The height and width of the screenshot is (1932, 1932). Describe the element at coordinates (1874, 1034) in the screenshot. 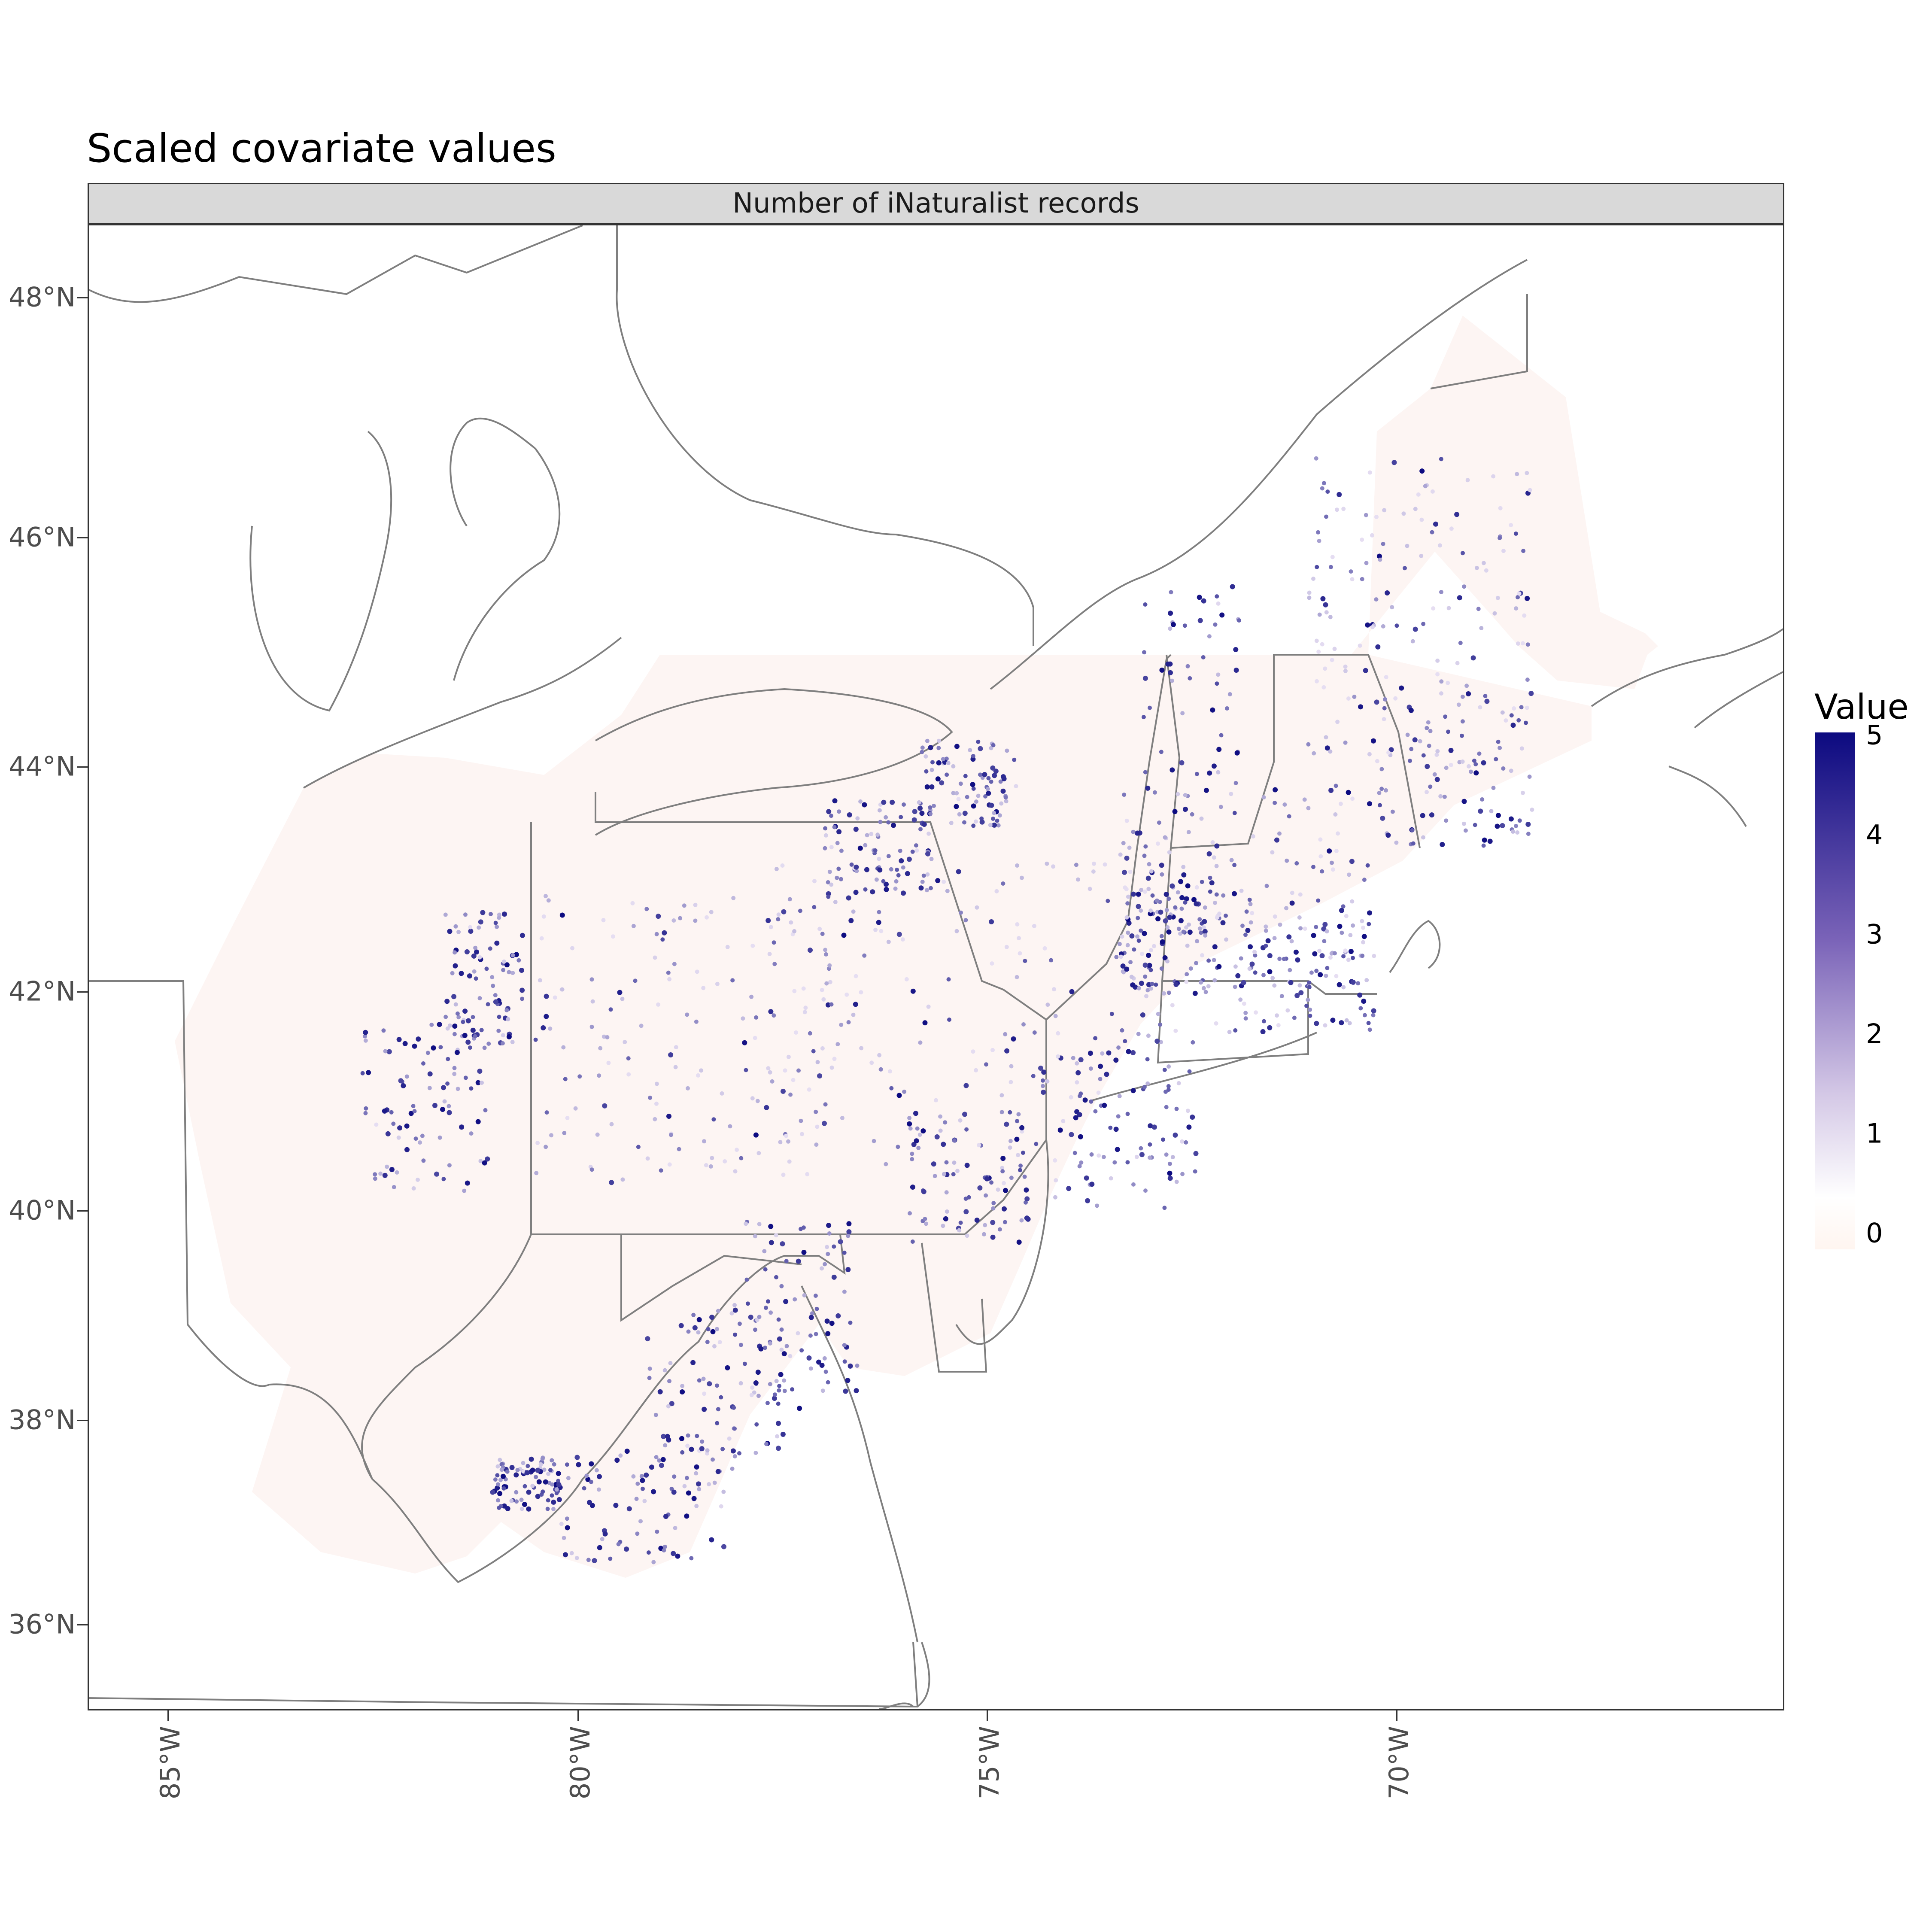

I see `legend-label: 2` at that location.